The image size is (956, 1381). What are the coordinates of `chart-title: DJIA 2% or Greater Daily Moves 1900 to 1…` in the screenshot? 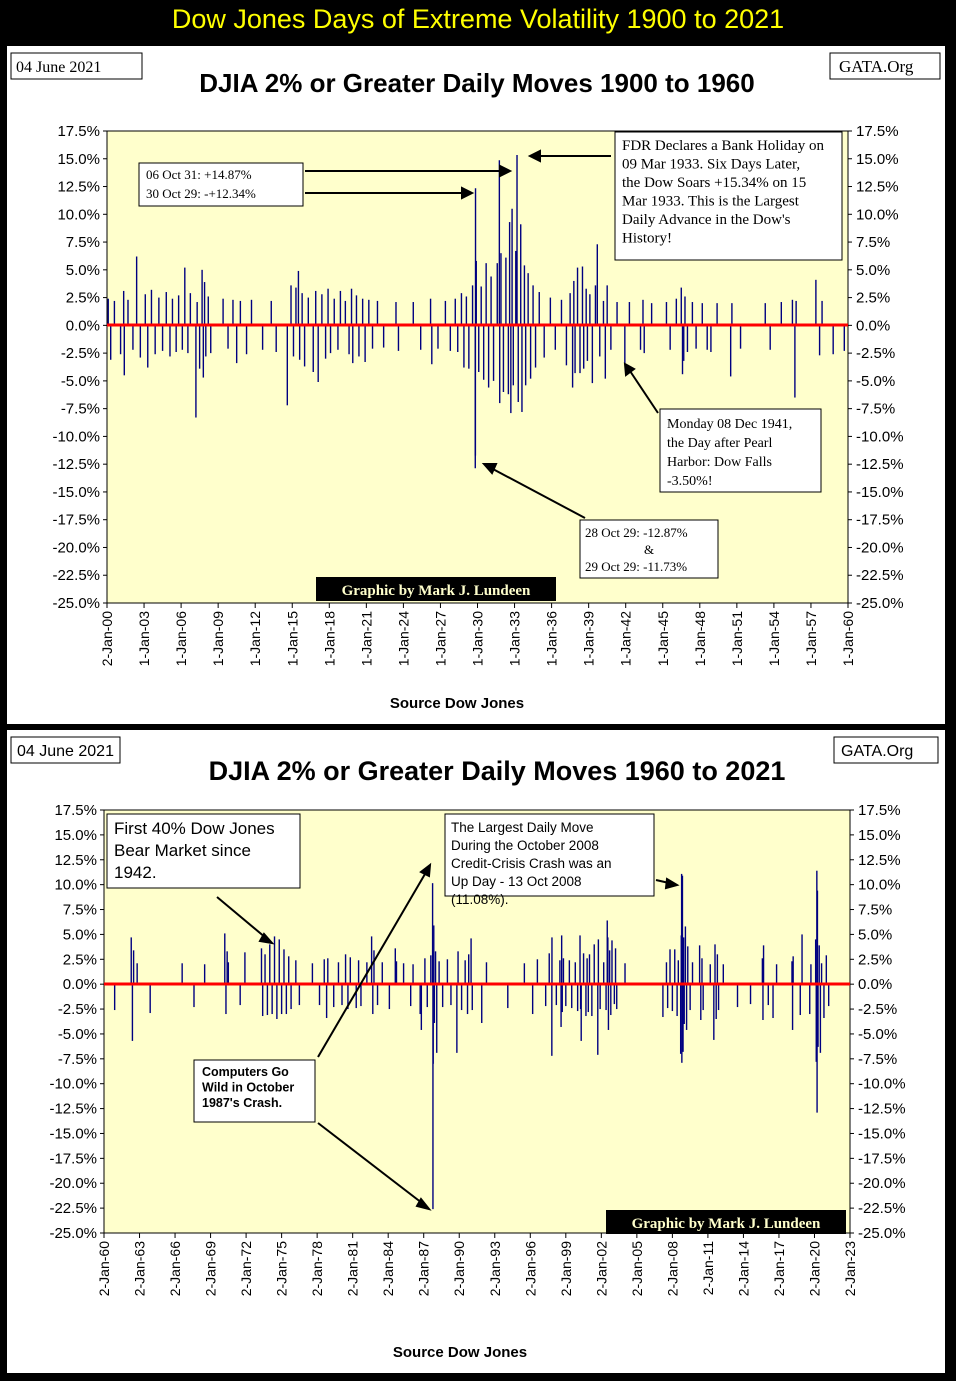 It's located at (476, 83).